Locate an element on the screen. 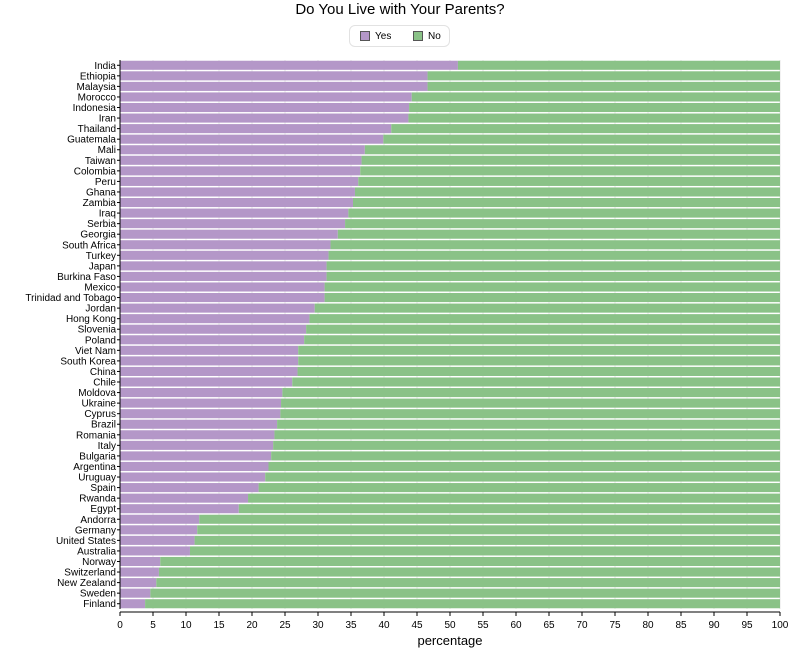 This screenshot has width=800, height=650. legend-swatch-yes is located at coordinates (365, 36).